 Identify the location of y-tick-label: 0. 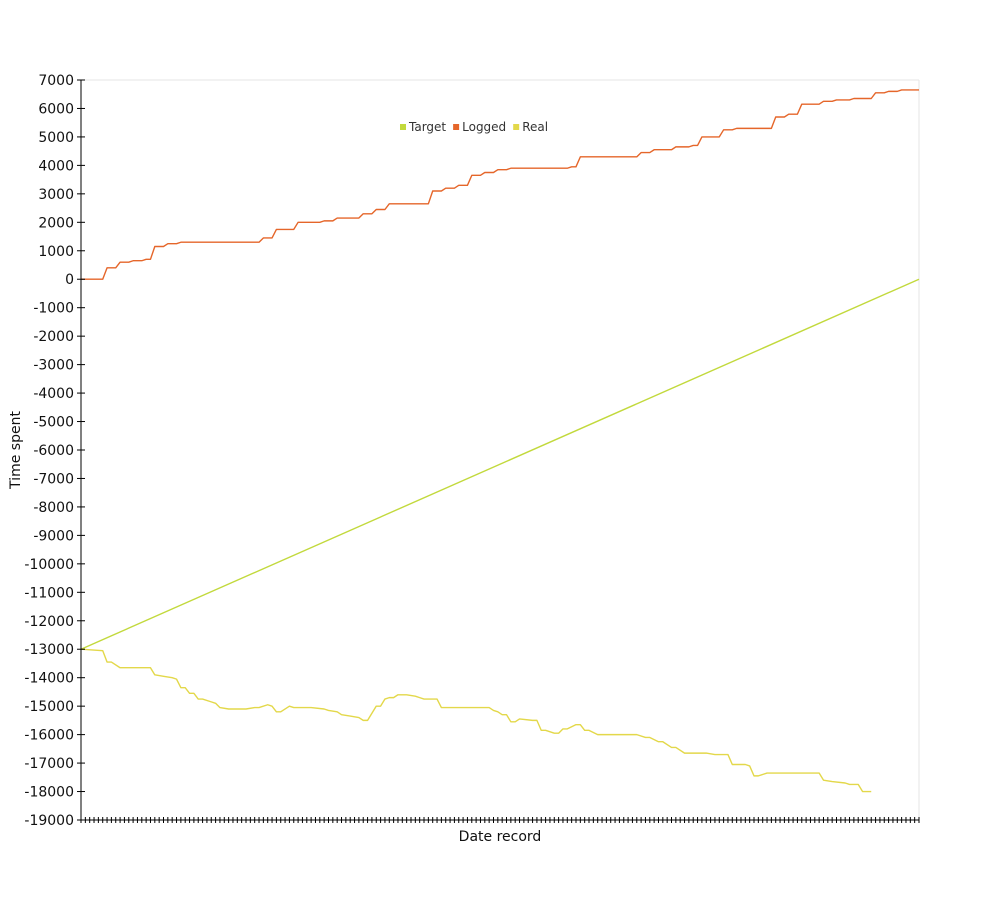
(69, 280).